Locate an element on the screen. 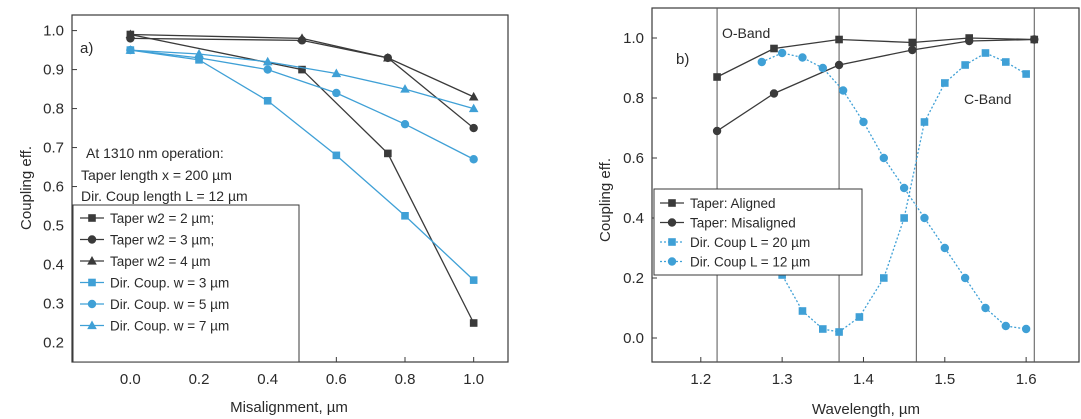 This screenshot has height=419, width=1081. x-tick-label-b: 1.2 is located at coordinates (700, 379).